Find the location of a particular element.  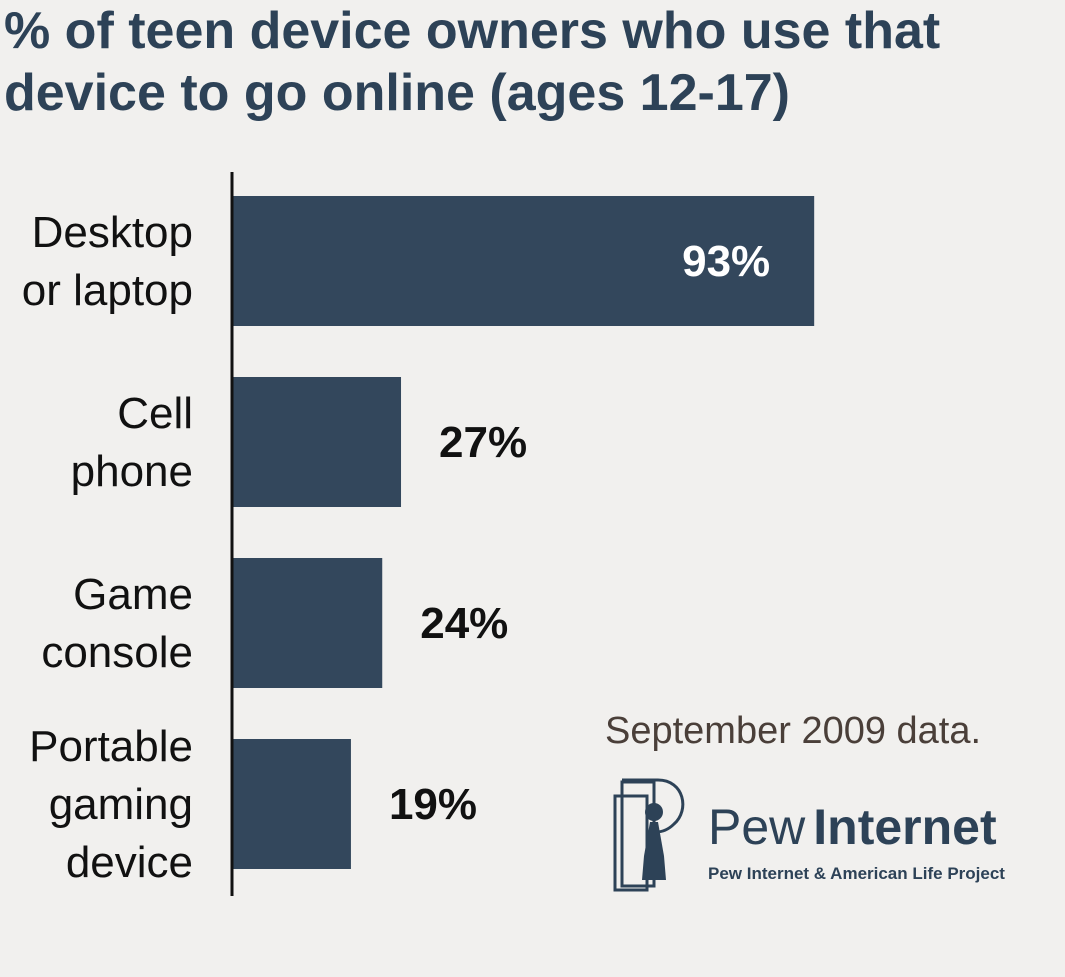

bar-value-label: 19% is located at coordinates (433, 804).